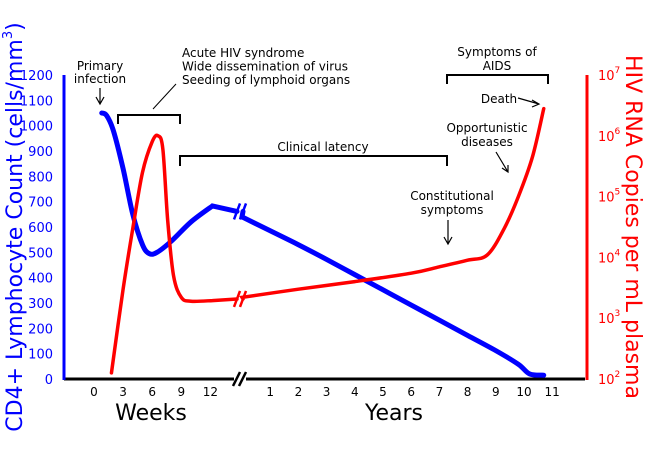  What do you see at coordinates (452, 196) in the screenshot?
I see `annotation-constitutional: Constitutional` at bounding box center [452, 196].